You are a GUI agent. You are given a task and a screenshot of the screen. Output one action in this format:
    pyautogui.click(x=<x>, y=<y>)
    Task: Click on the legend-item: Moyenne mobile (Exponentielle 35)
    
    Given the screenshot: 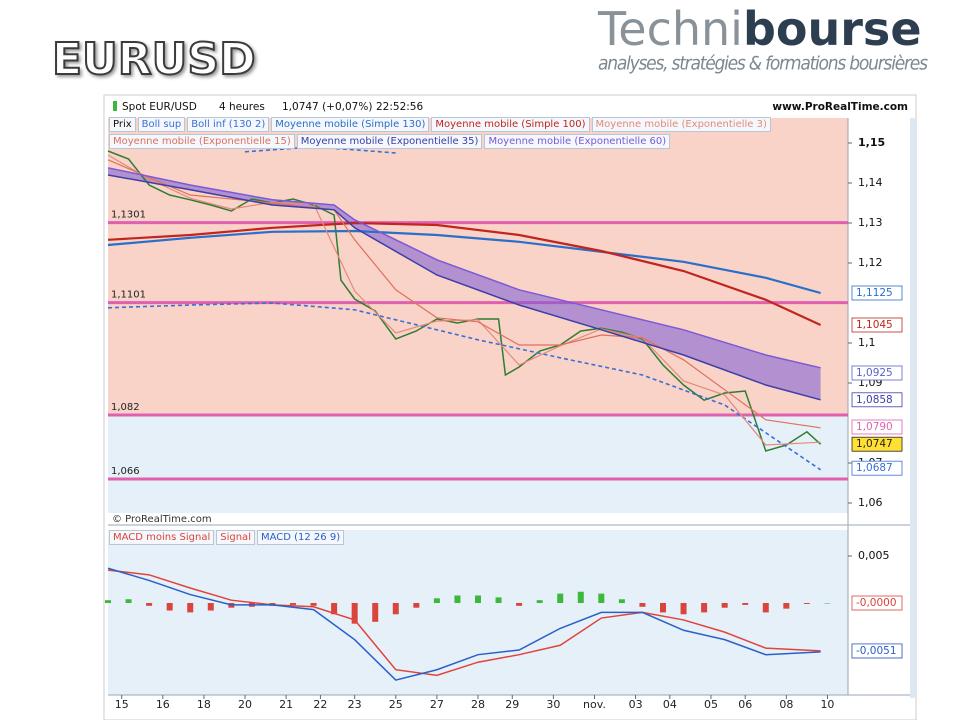 What is the action you would take?
    pyautogui.click(x=389, y=141)
    